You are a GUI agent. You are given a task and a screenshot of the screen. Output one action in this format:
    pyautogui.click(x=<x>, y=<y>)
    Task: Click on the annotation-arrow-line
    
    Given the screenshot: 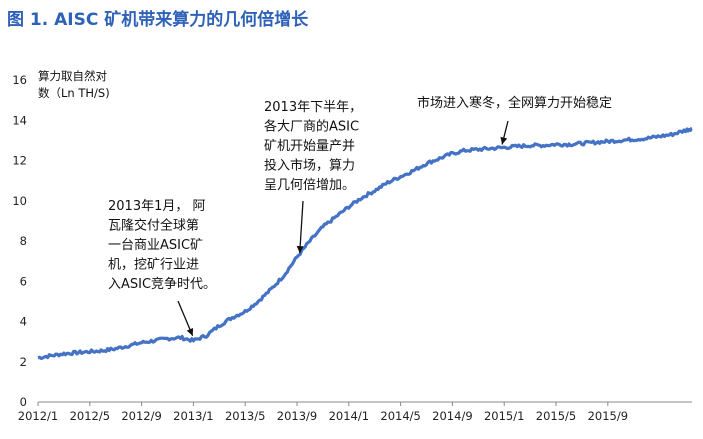 What is the action you would take?
    pyautogui.click(x=301, y=227)
    